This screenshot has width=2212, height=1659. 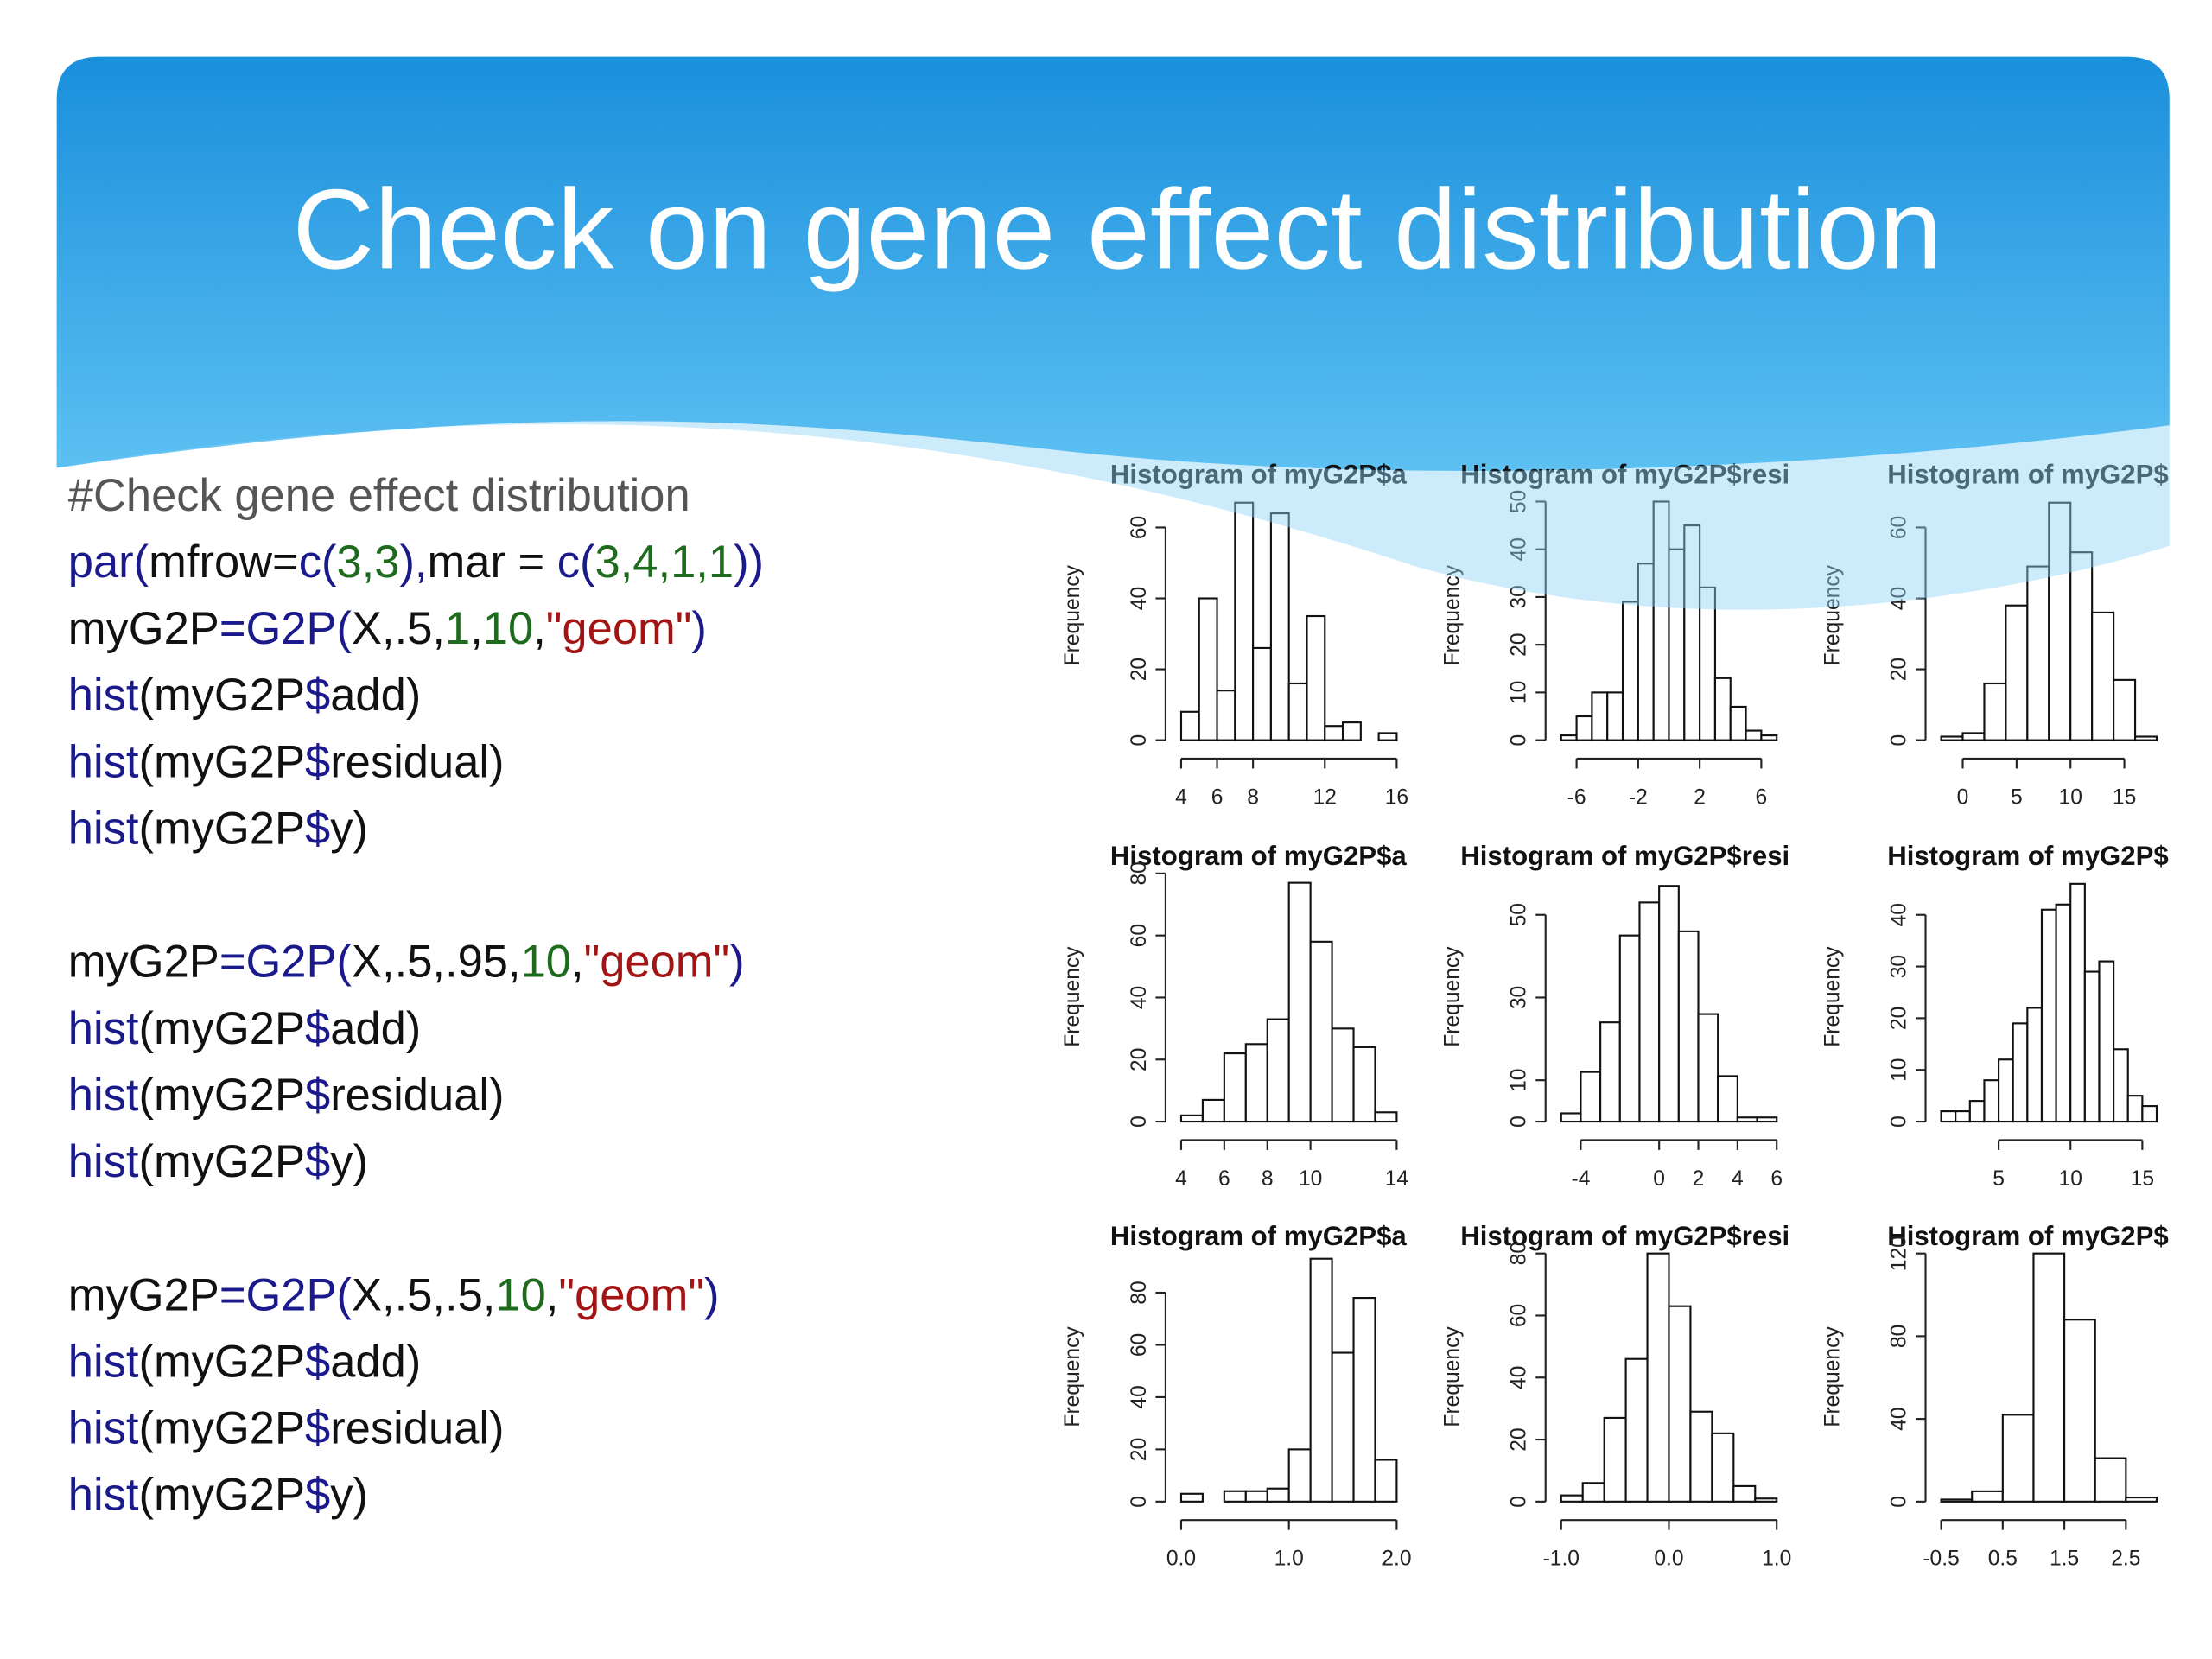 What do you see at coordinates (2028, 1236) in the screenshot?
I see `histogram-title: Histogram of myG2P$` at bounding box center [2028, 1236].